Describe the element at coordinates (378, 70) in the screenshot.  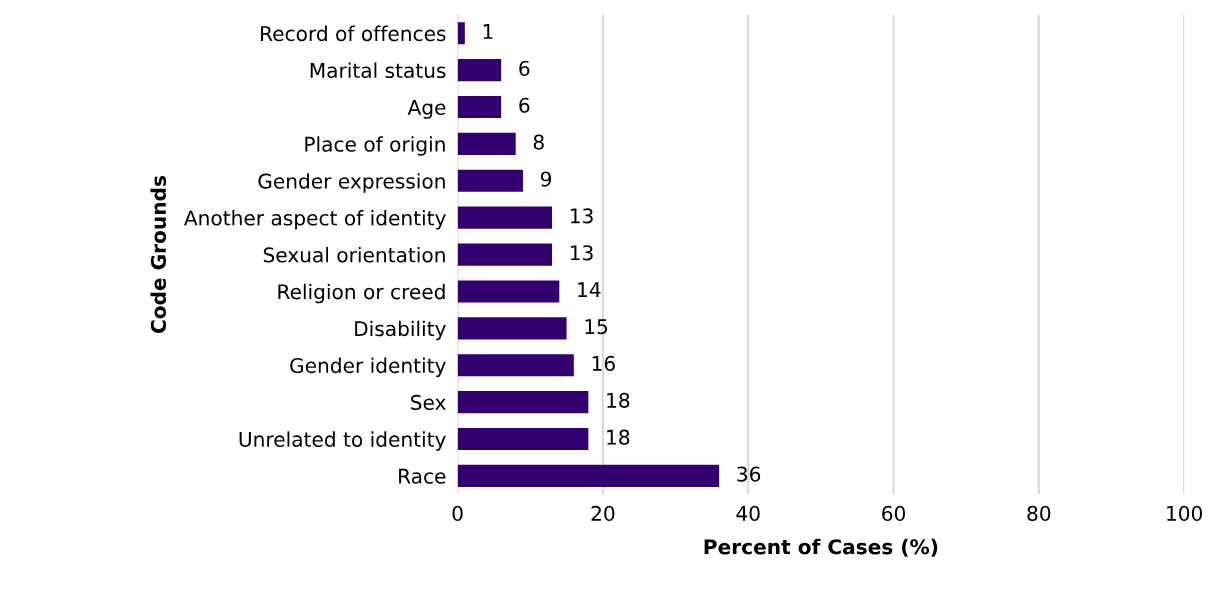
I see `y-tick-label: Marital status` at that location.